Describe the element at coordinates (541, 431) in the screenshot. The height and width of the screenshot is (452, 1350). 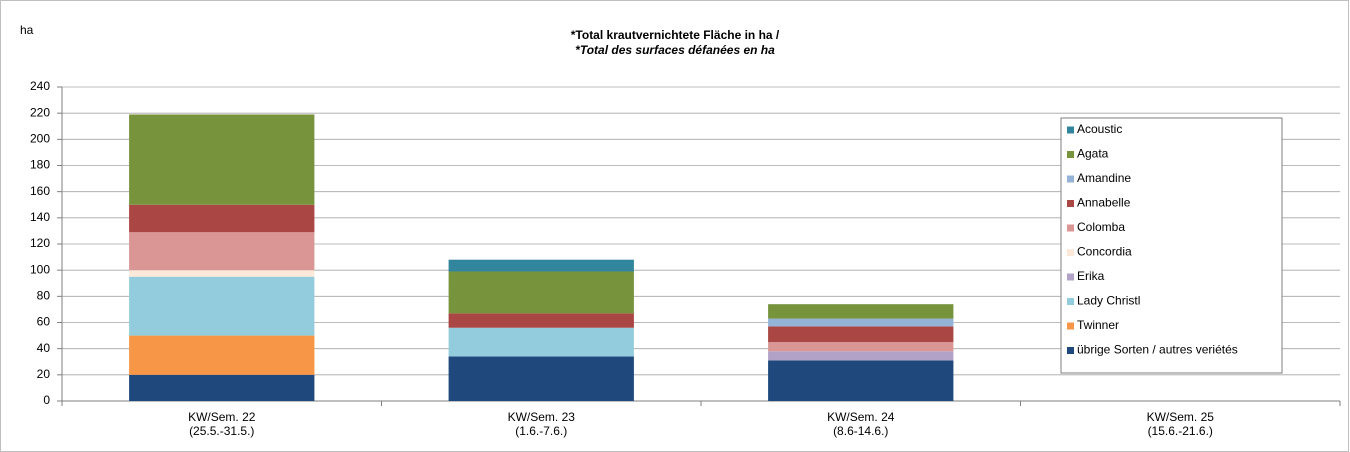
I see `x-tick-sublabel: (1.6.-7.6.)` at that location.